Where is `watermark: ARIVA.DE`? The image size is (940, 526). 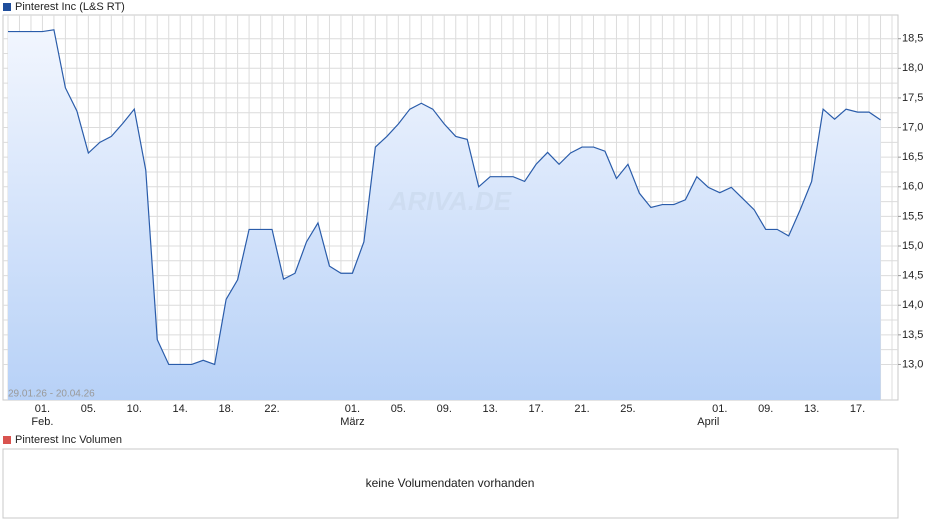
watermark: ARIVA.DE is located at coordinates (450, 201).